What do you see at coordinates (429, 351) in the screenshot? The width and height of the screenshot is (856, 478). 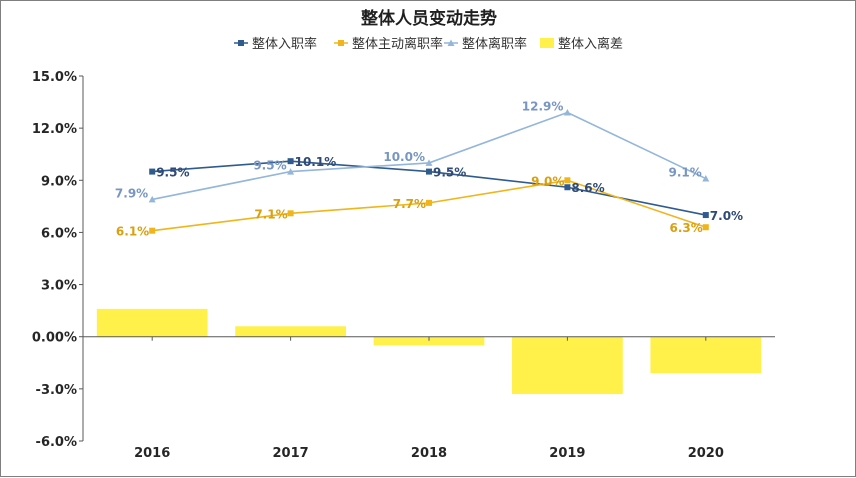 I see `bar-series` at bounding box center [429, 351].